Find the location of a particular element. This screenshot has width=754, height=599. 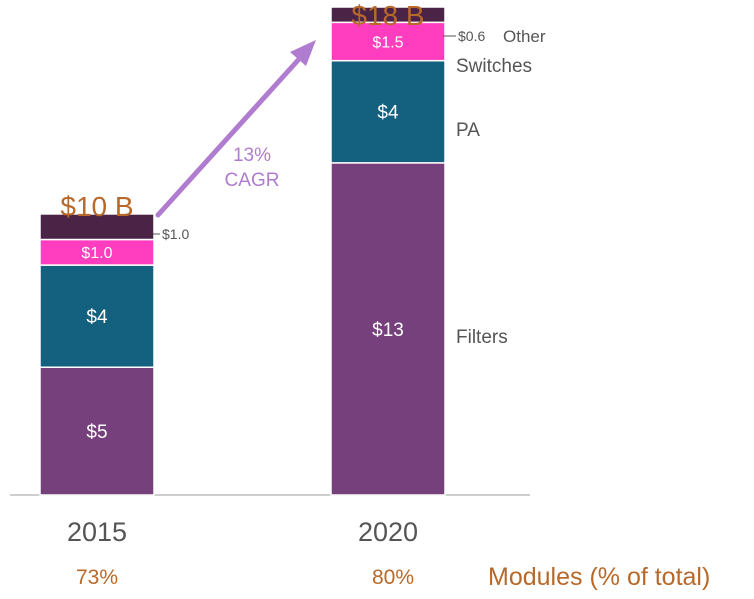

data-label-pa-2020: $4 is located at coordinates (388, 113).